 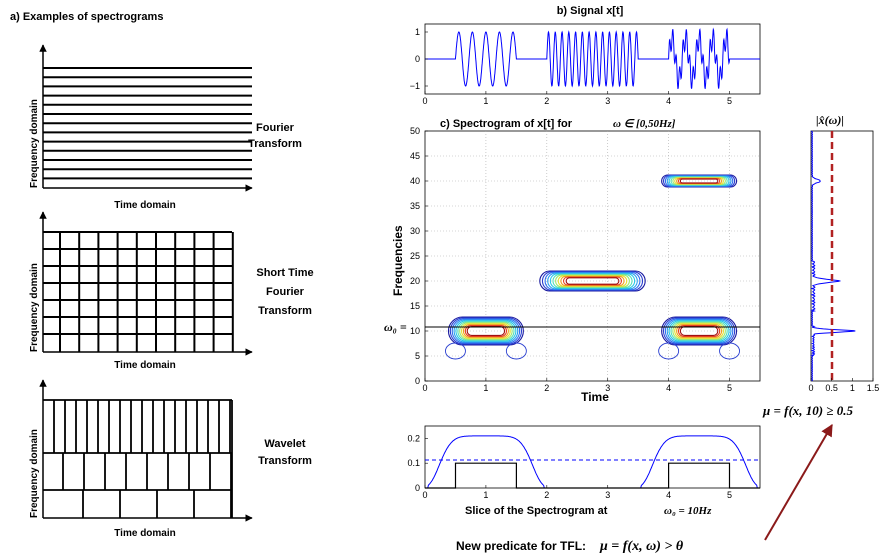 I want to click on signal-y-ticks: 1 0 −1, so click(x=419, y=59).